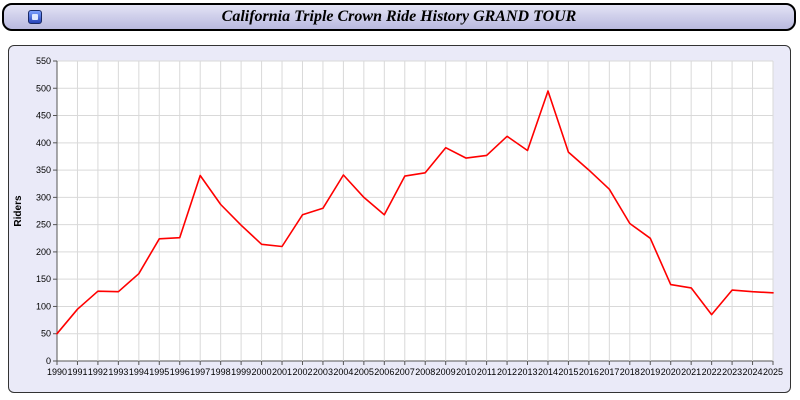 This screenshot has height=400, width=800. Describe the element at coordinates (57, 372) in the screenshot. I see `svg-text: 1990` at that location.